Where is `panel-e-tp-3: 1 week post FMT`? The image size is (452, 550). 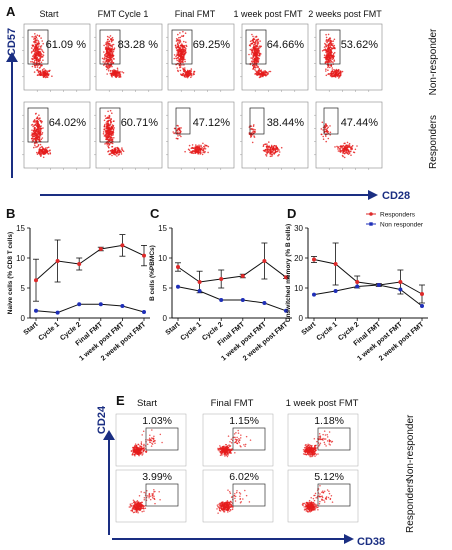 panel-e-tp-3: 1 week post FMT is located at coordinates (322, 403).